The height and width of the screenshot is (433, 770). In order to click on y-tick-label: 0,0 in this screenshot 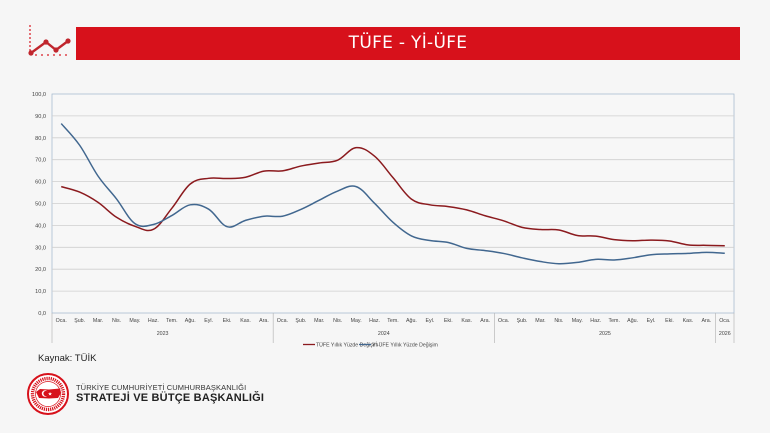, I will do `click(42, 314)`.